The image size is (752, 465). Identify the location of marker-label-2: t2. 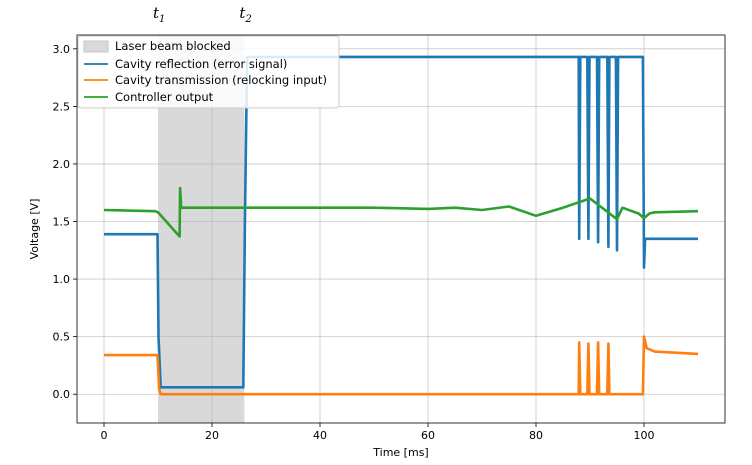
(245, 14).